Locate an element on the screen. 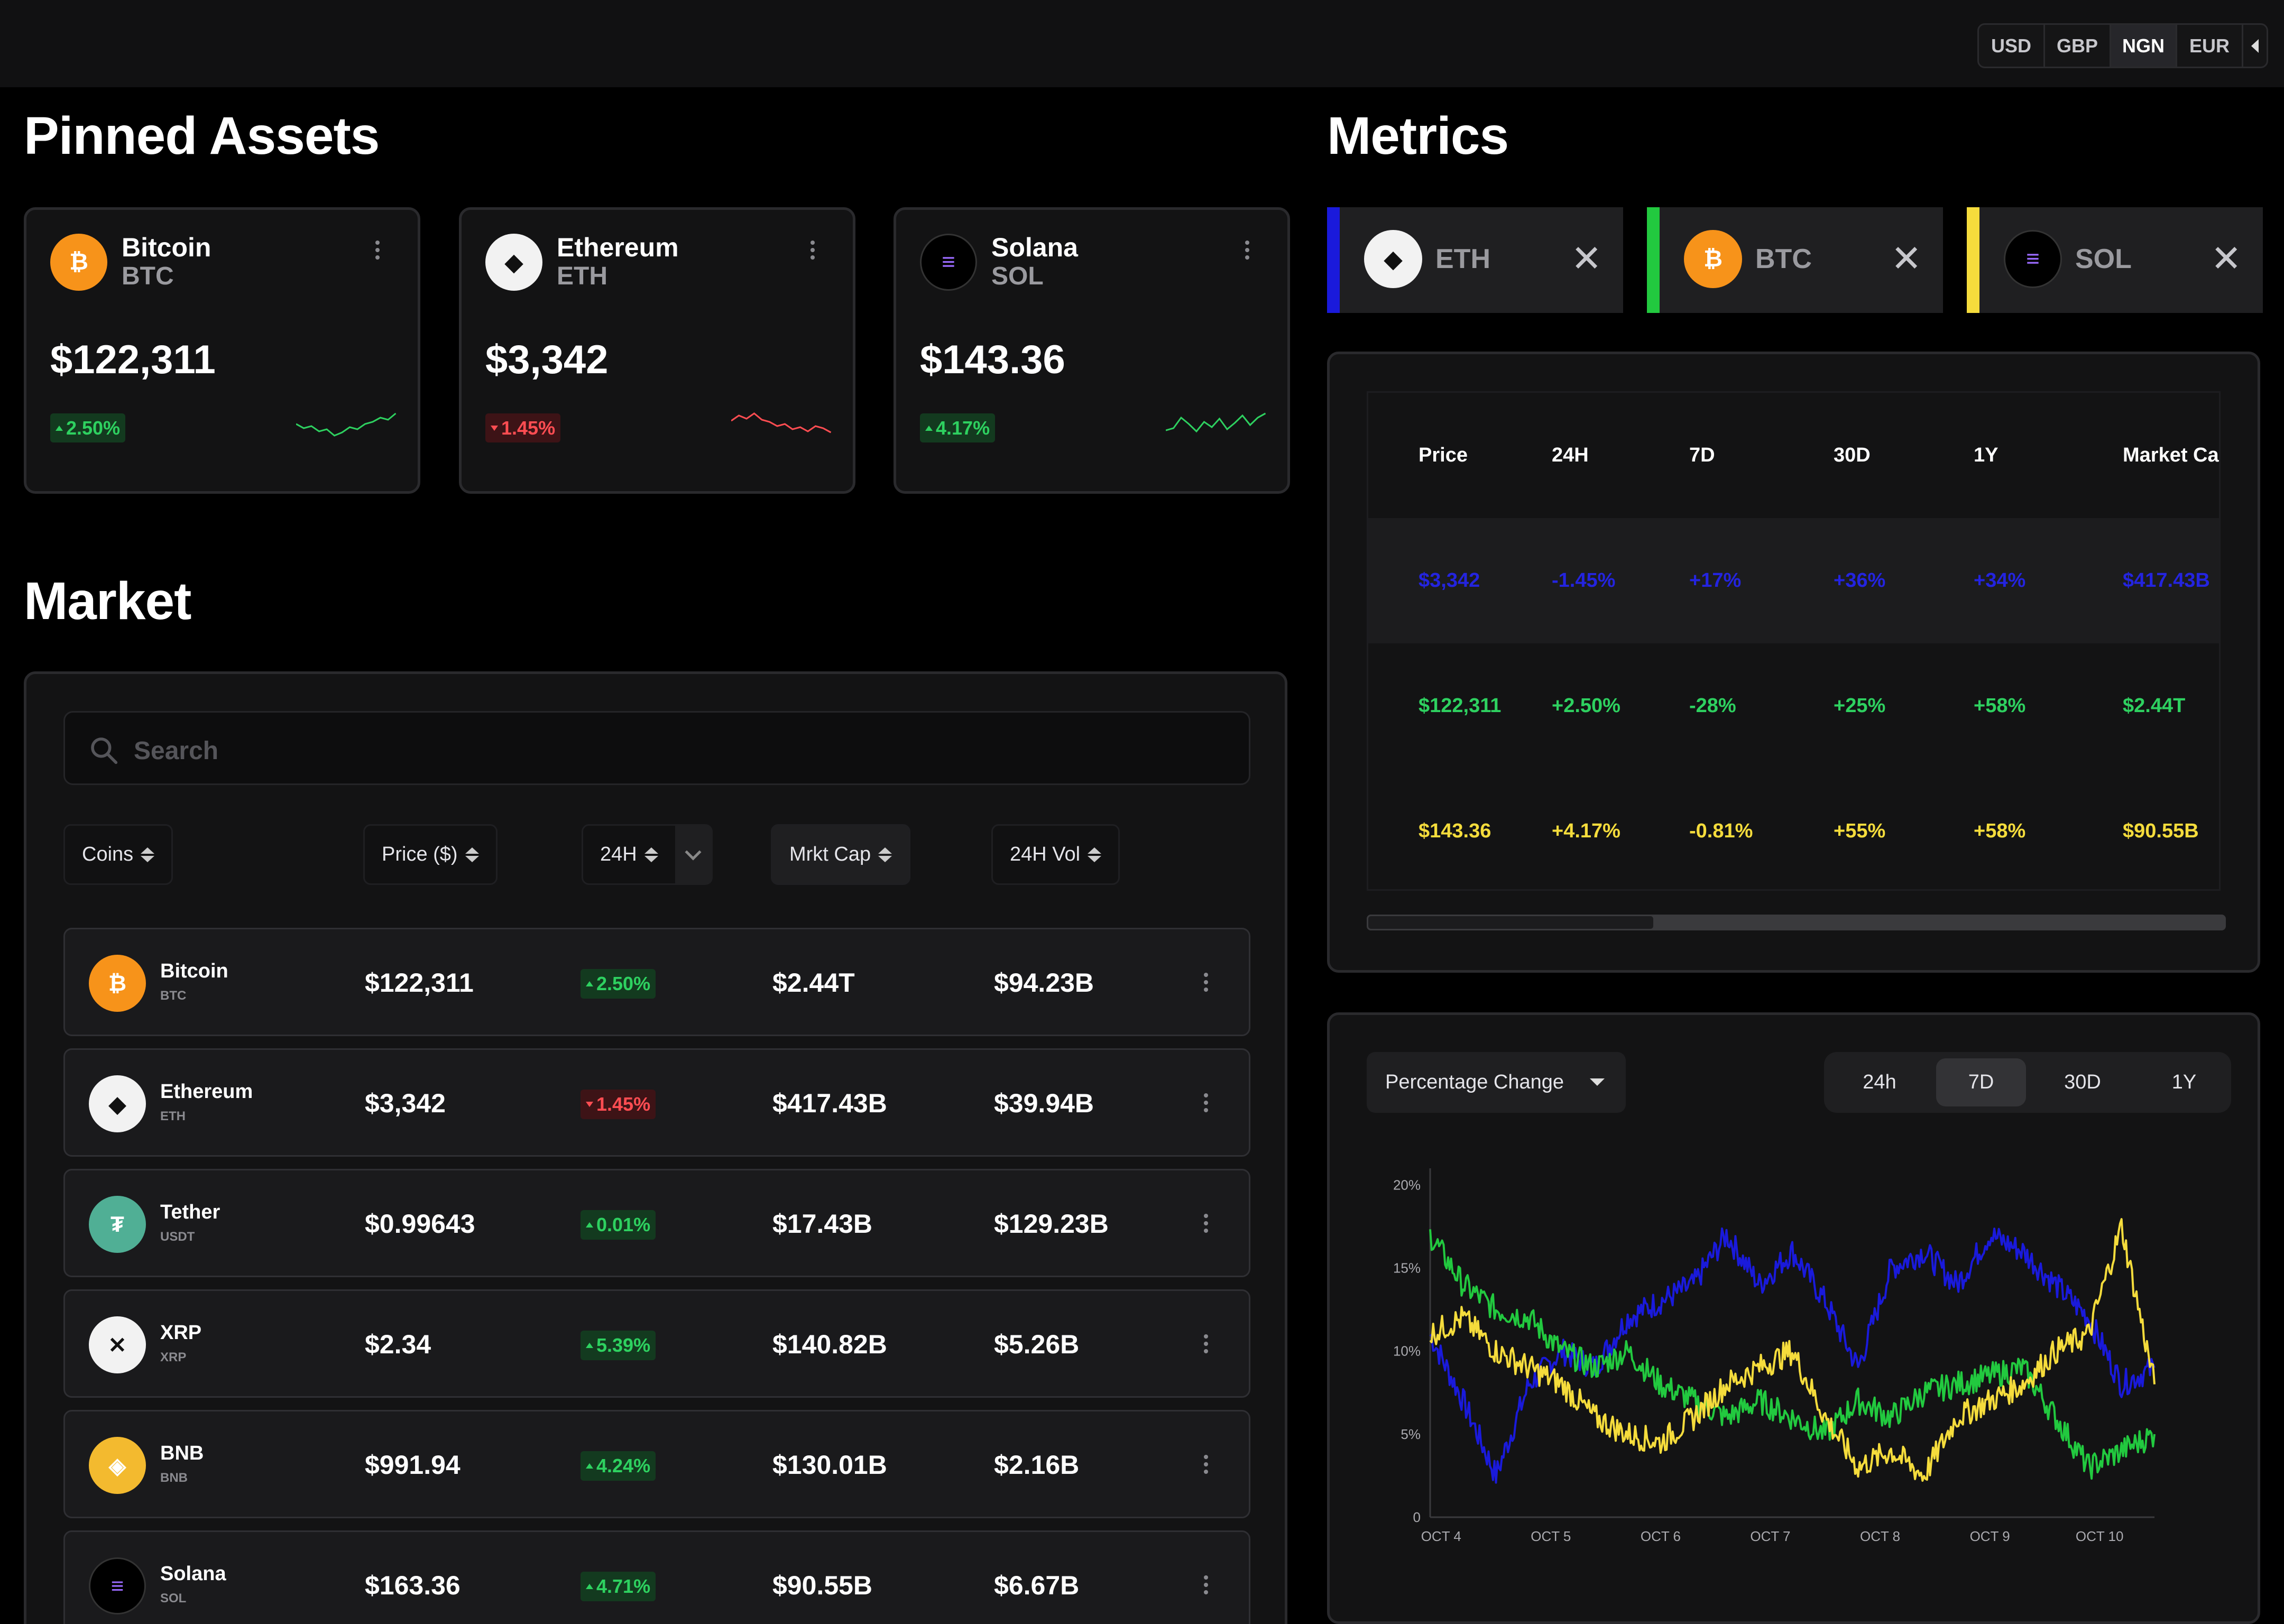 The height and width of the screenshot is (1624, 2284). market-cap: $90.55B is located at coordinates (822, 1585).